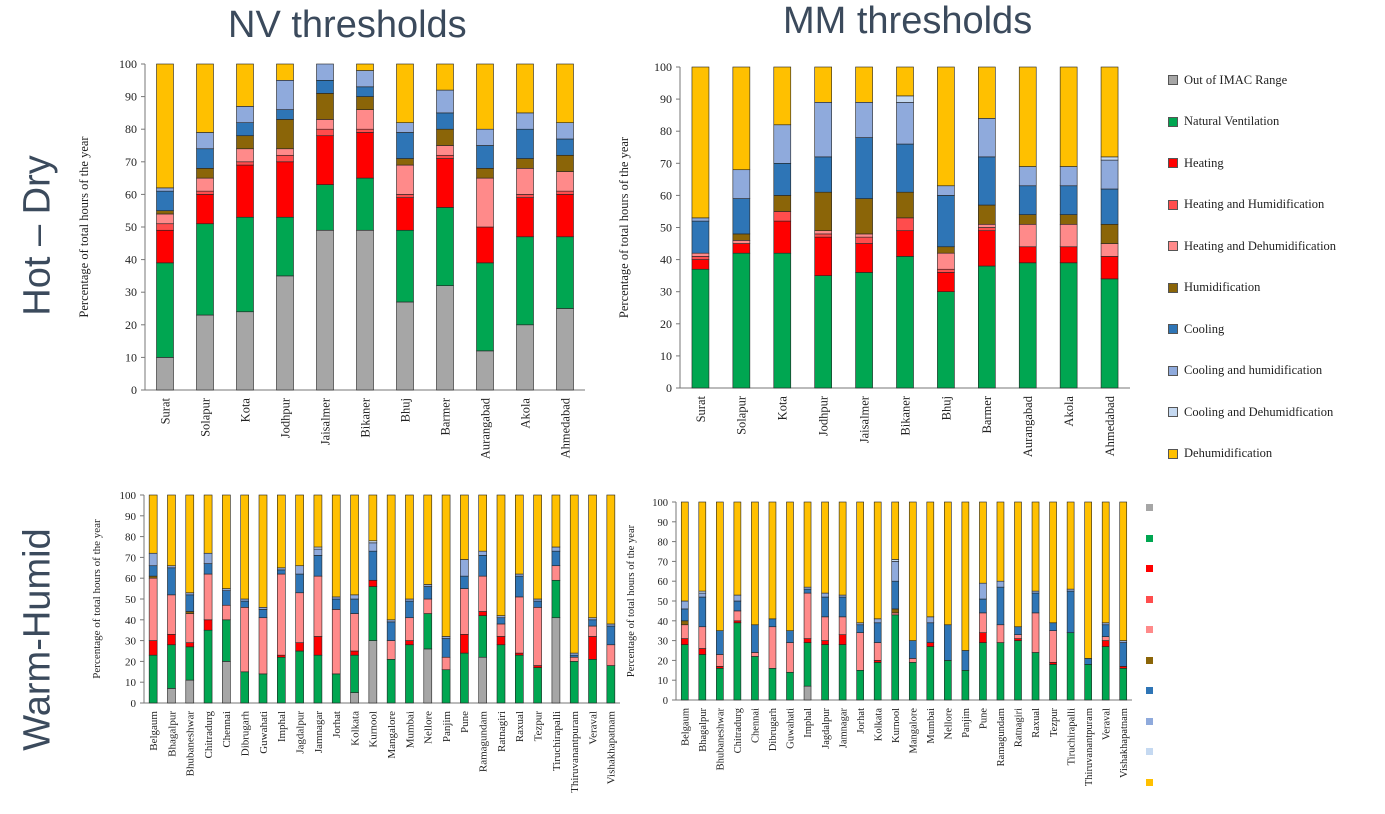 This screenshot has height=814, width=1385. What do you see at coordinates (946, 408) in the screenshot?
I see `x-category-label: Bhuj` at bounding box center [946, 408].